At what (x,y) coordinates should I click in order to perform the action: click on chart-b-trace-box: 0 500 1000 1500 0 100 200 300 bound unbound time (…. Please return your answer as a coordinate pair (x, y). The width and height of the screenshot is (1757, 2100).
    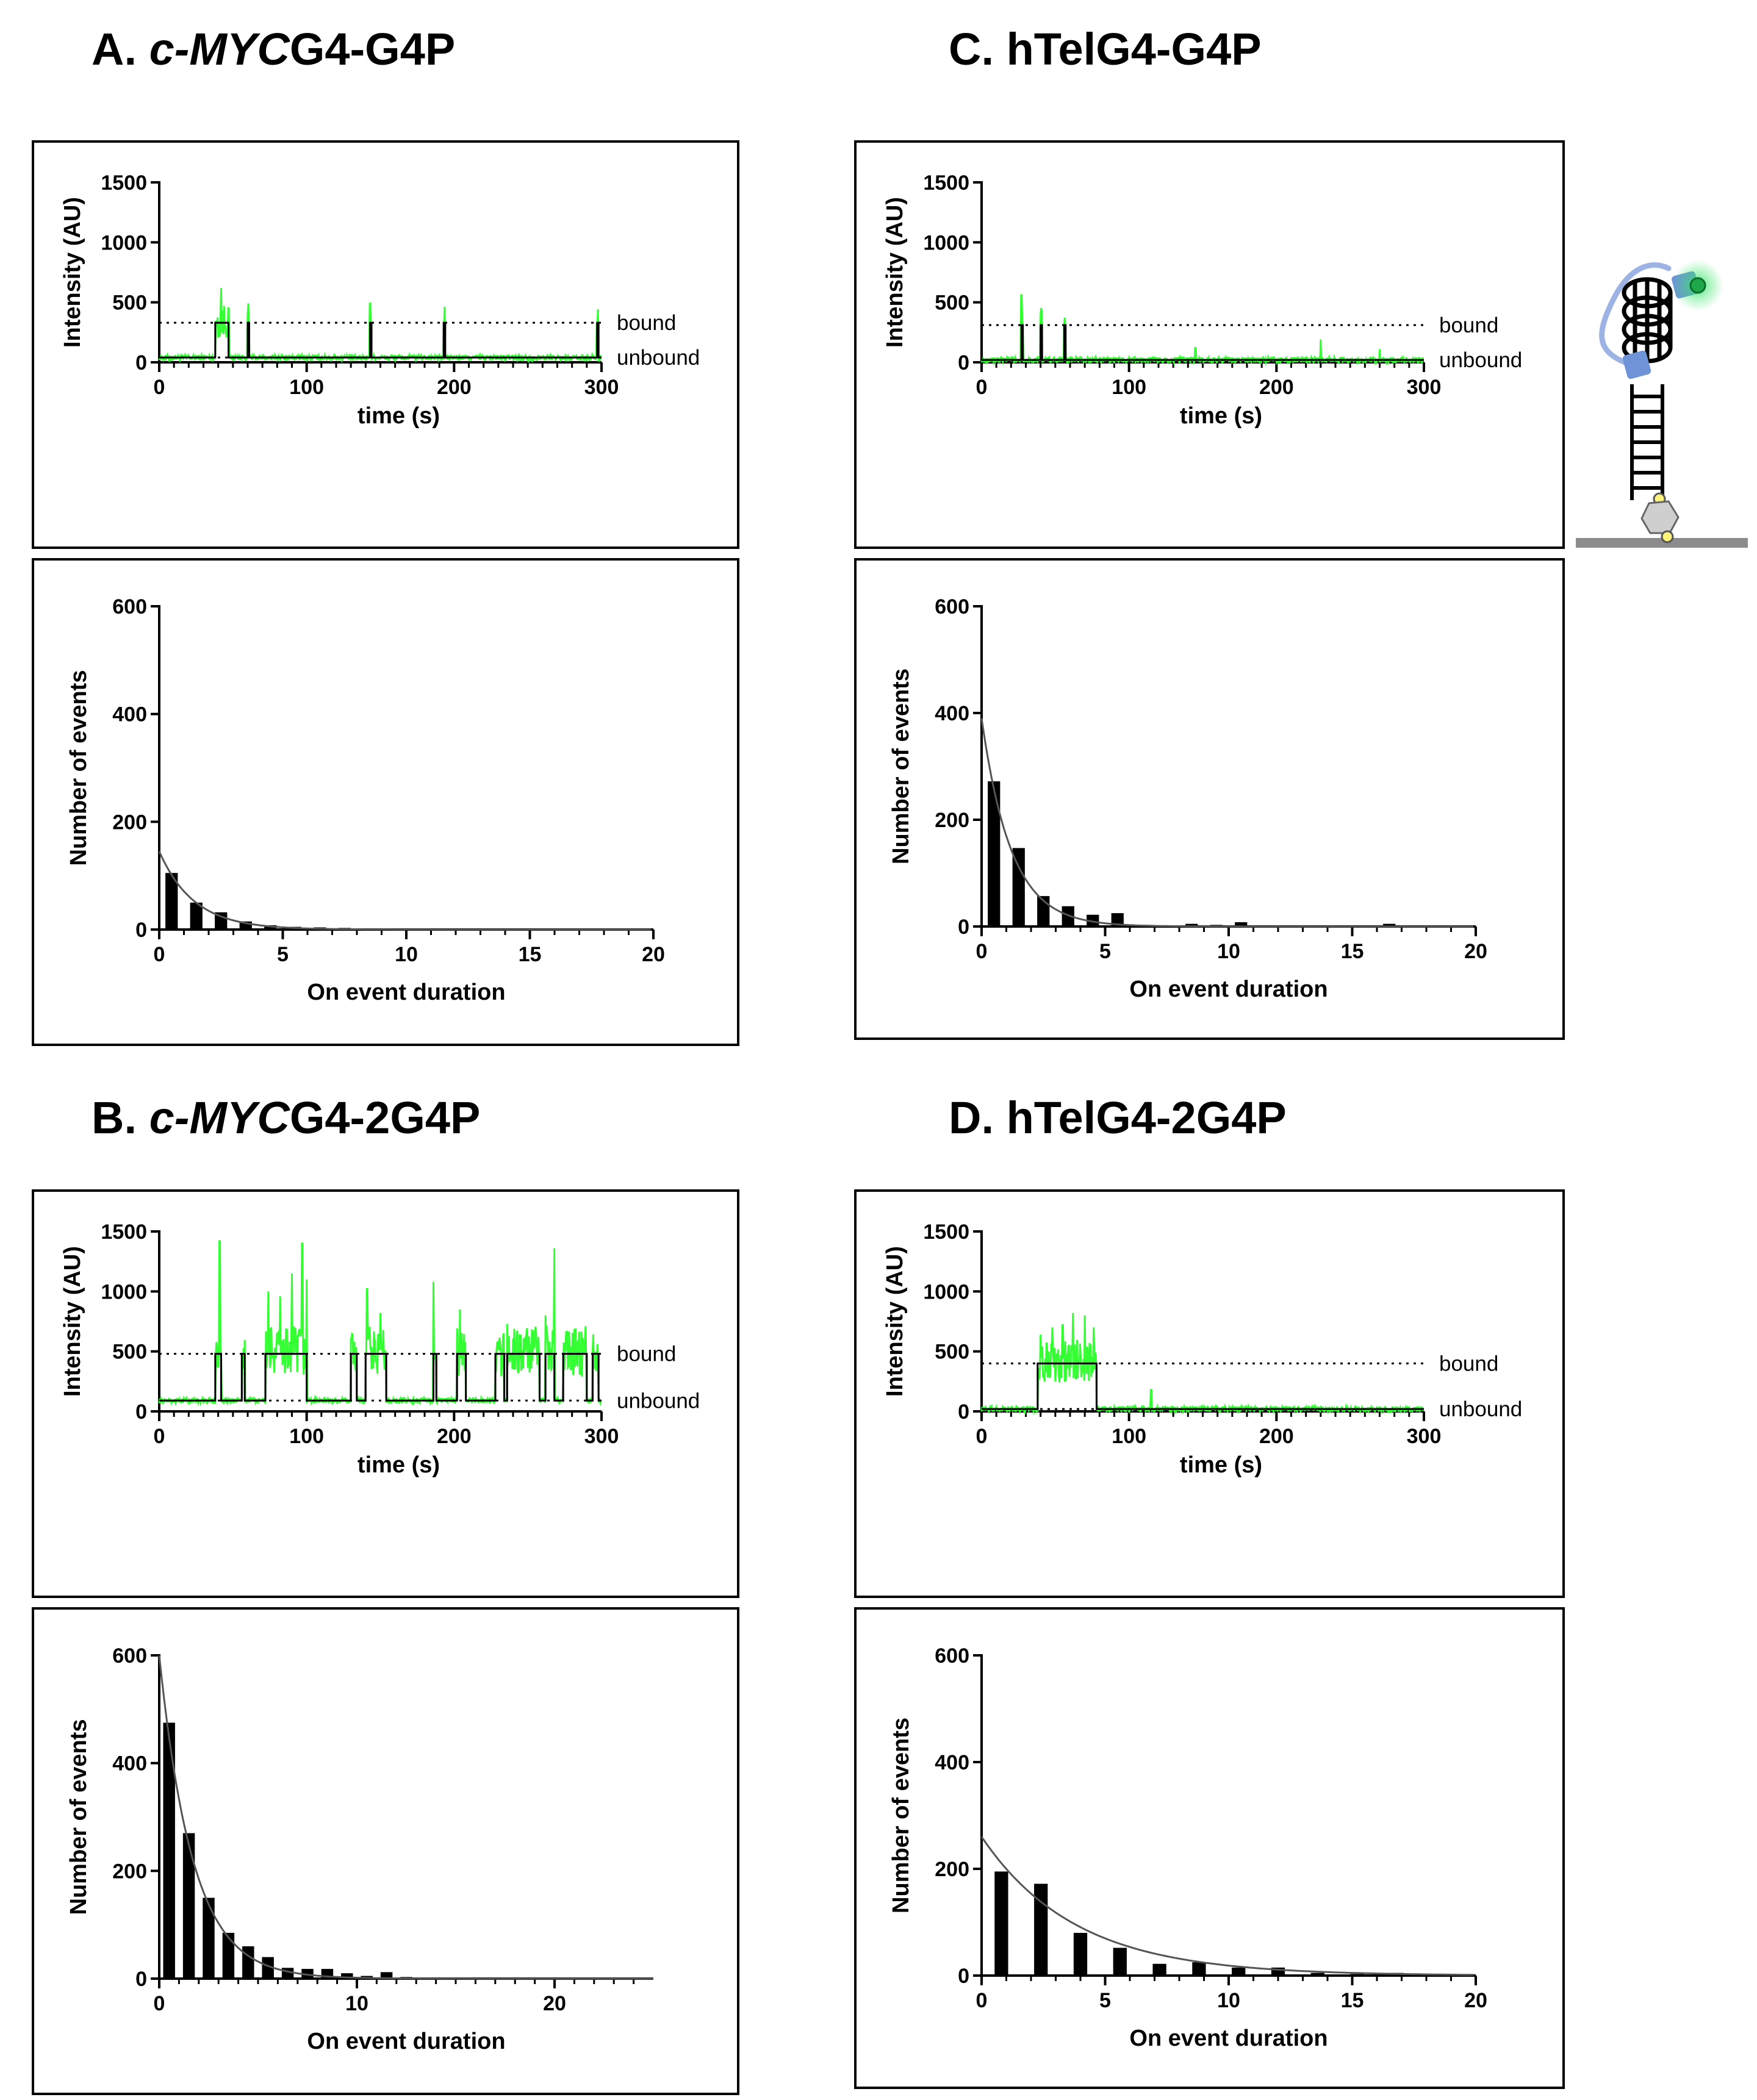
    Looking at the image, I should click on (385, 1393).